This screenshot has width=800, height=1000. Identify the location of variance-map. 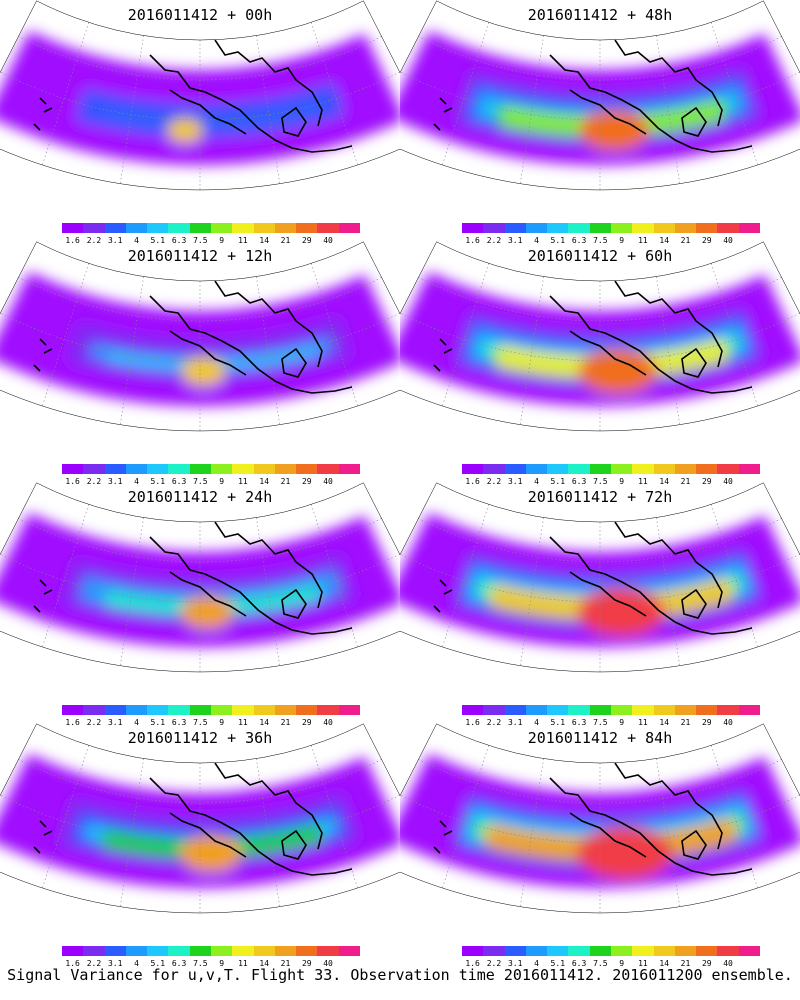
(200, 336).